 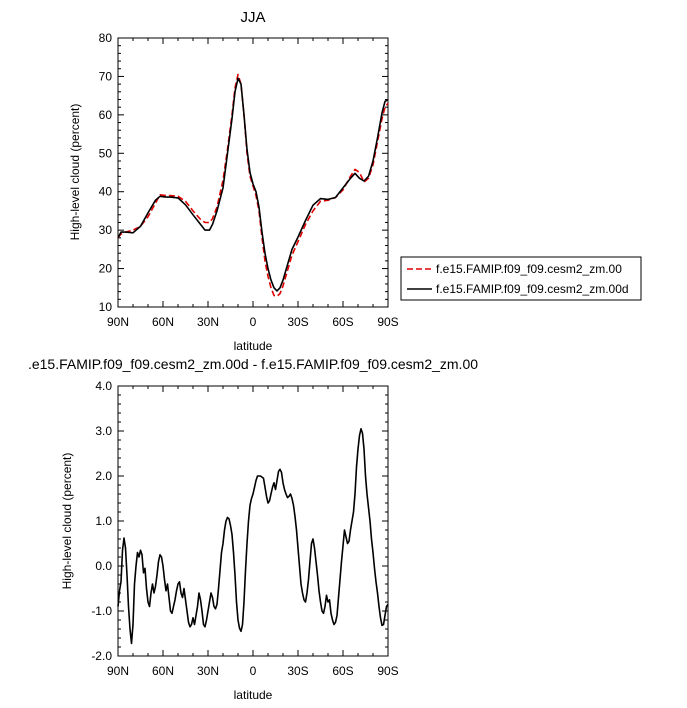 What do you see at coordinates (103, 431) in the screenshot?
I see `bottom-y-tick-label: 3.0` at bounding box center [103, 431].